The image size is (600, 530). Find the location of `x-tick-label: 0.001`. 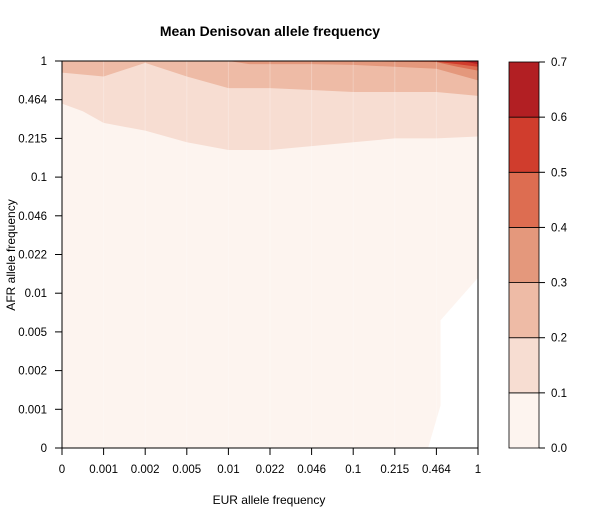

x-tick-label: 0.001 is located at coordinates (103, 470).